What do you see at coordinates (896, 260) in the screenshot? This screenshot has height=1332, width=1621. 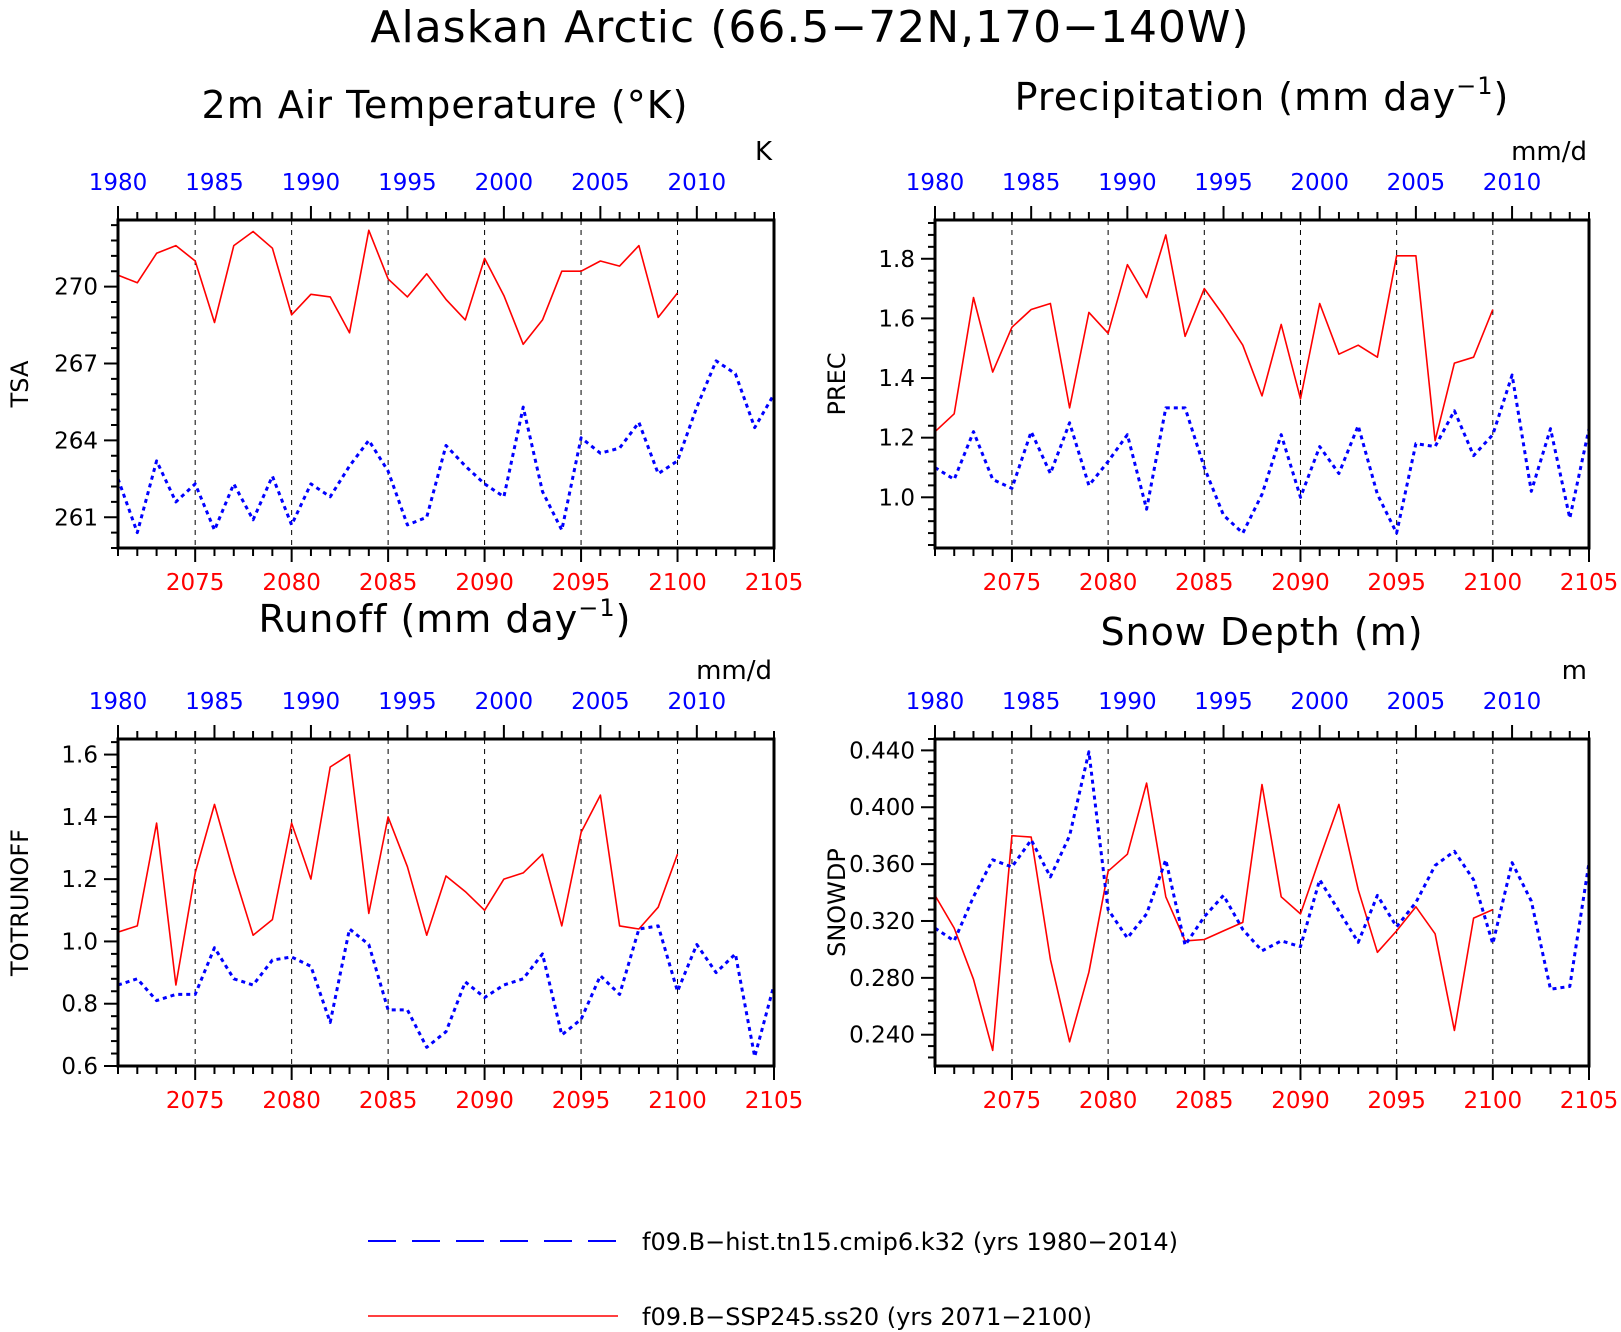 I see `y-tick-label: 1.8` at bounding box center [896, 260].